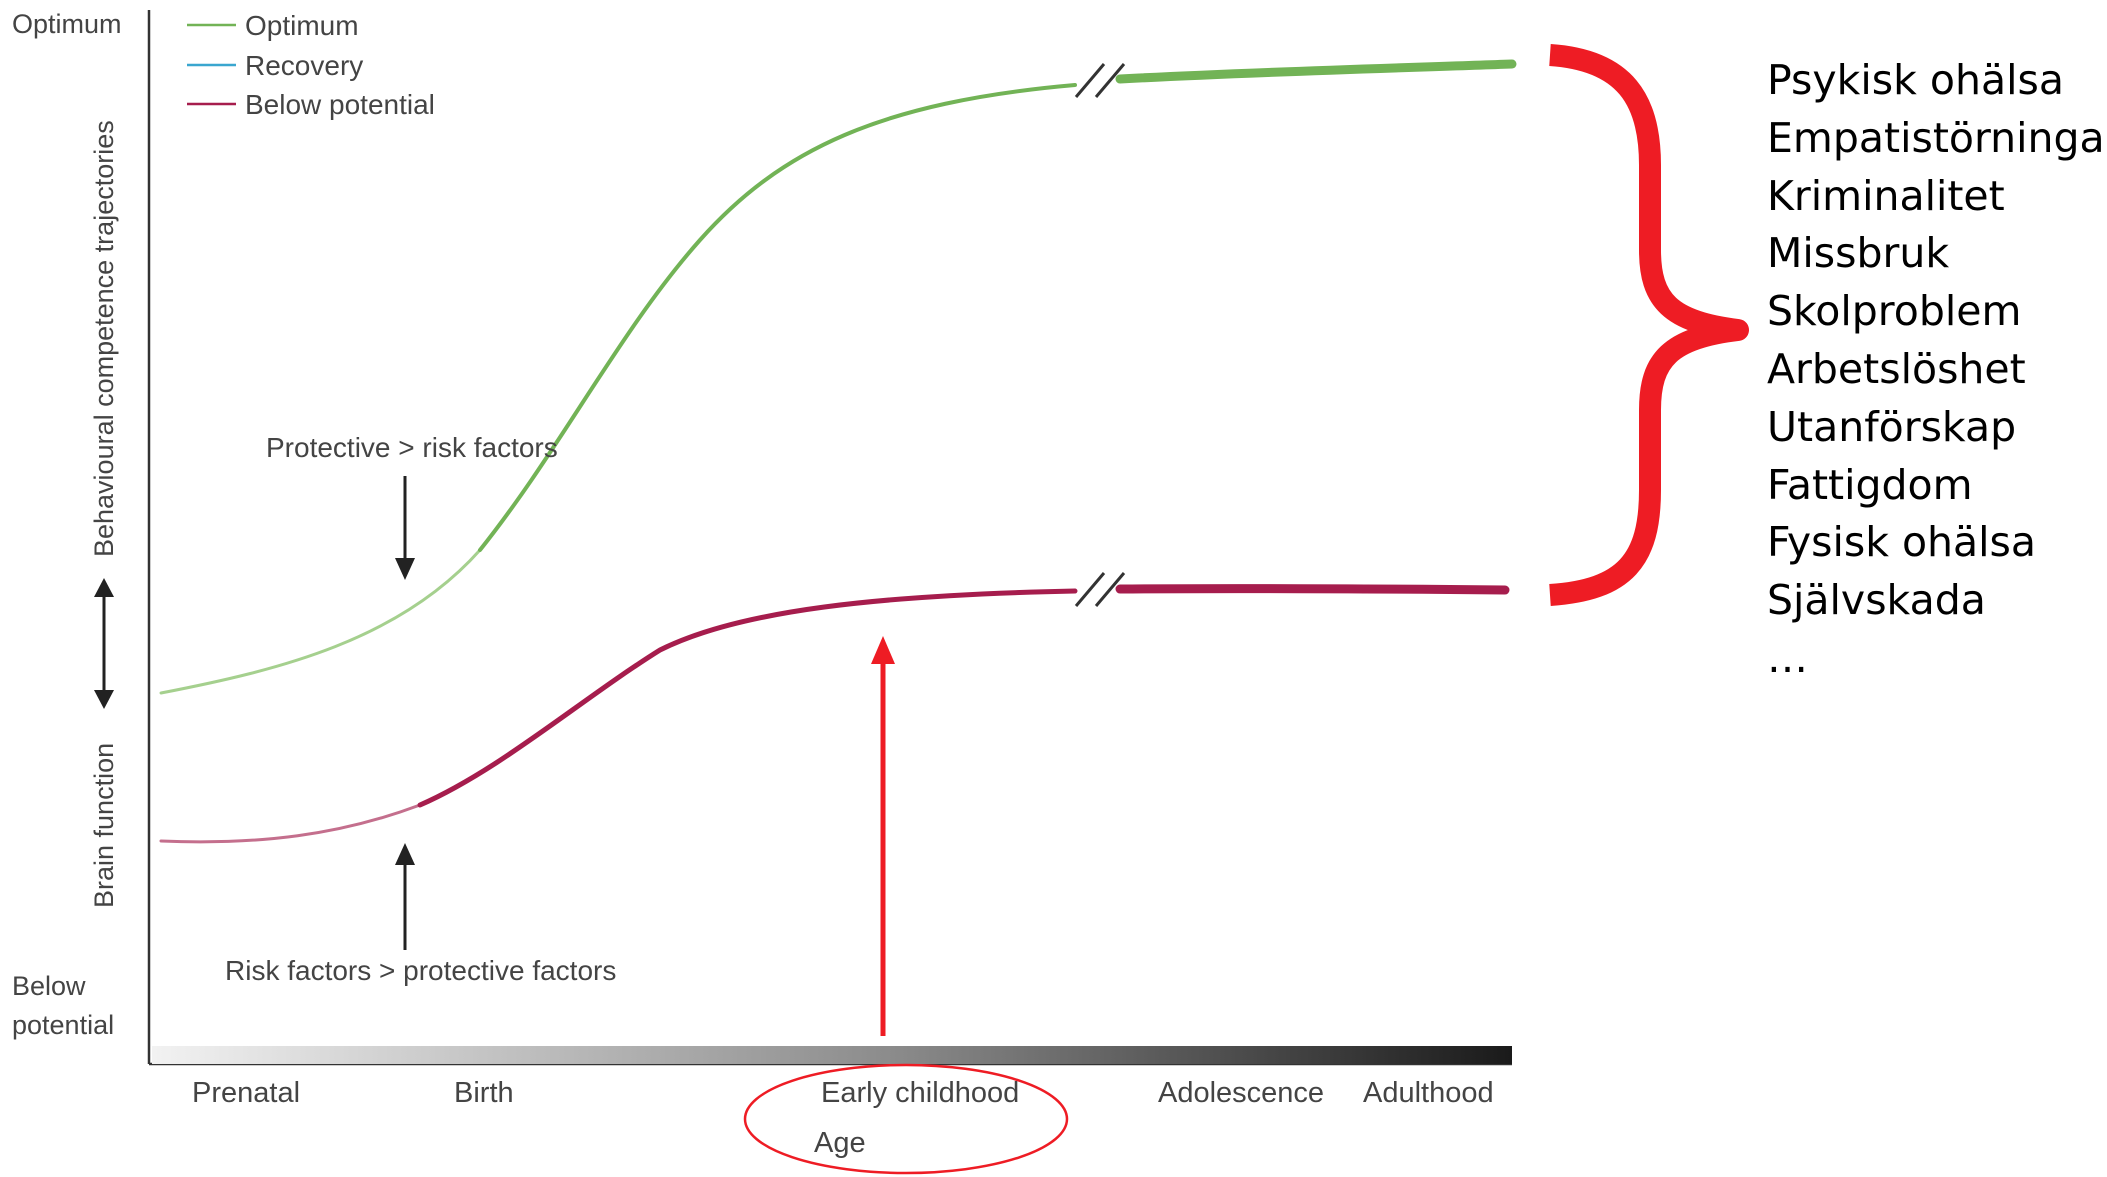 This screenshot has width=2107, height=1177. I want to click on outcome-item: Arbetslöshet, so click(1896, 368).